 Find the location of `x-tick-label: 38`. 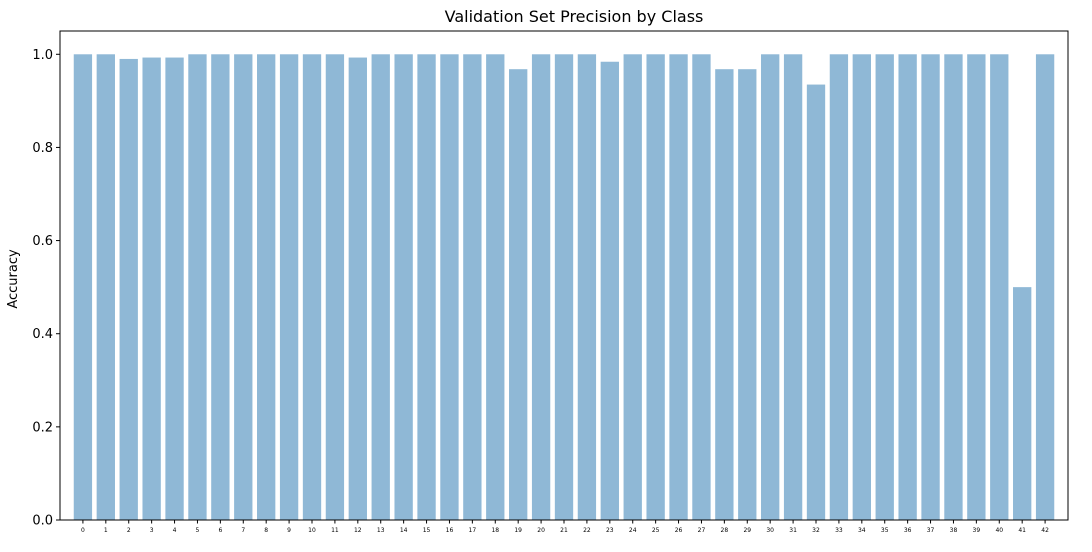

x-tick-label: 38 is located at coordinates (954, 530).